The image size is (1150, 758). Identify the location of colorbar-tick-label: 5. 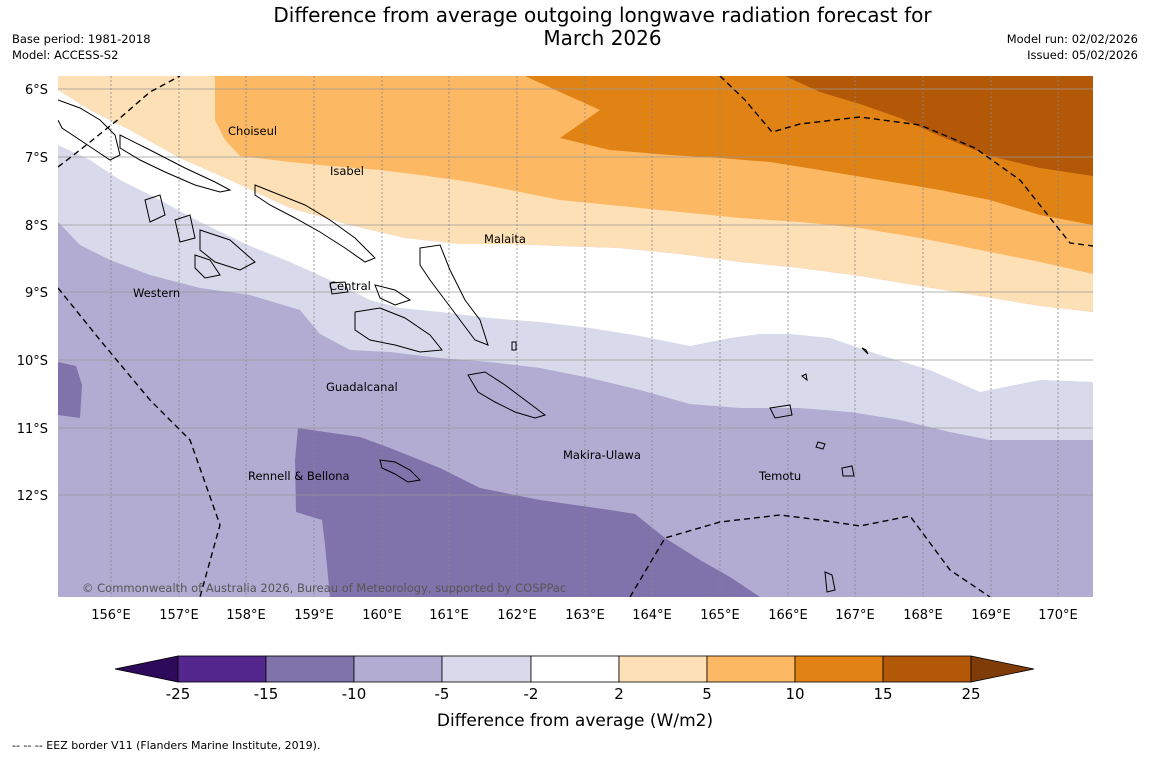
(707, 694).